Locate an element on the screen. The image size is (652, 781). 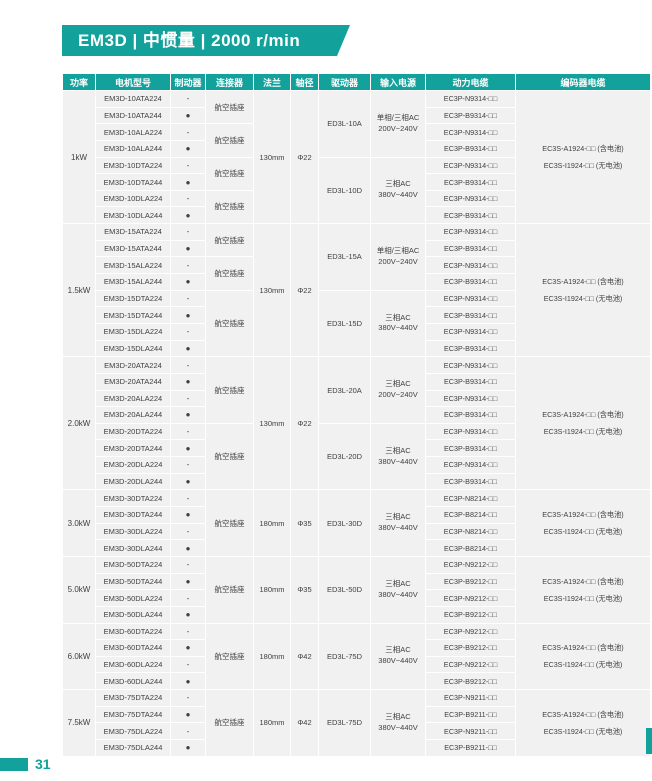
cell-motor-model: EM3D-75DTA224 is located at coordinates (133, 698).